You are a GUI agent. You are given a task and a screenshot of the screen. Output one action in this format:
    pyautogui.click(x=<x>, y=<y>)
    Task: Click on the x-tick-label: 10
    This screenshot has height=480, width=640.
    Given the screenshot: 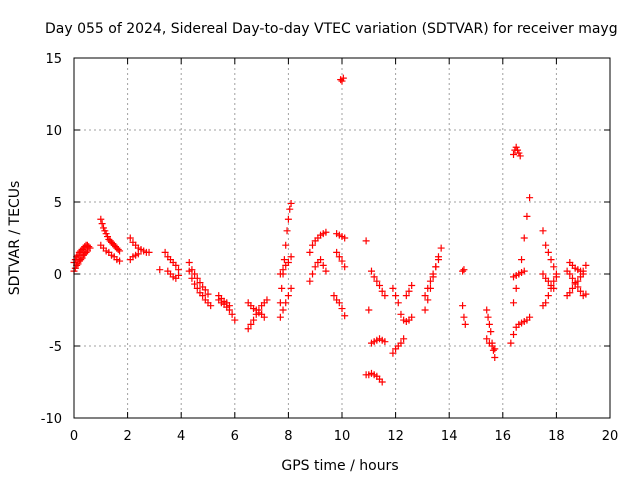 What is the action you would take?
    pyautogui.click(x=342, y=436)
    